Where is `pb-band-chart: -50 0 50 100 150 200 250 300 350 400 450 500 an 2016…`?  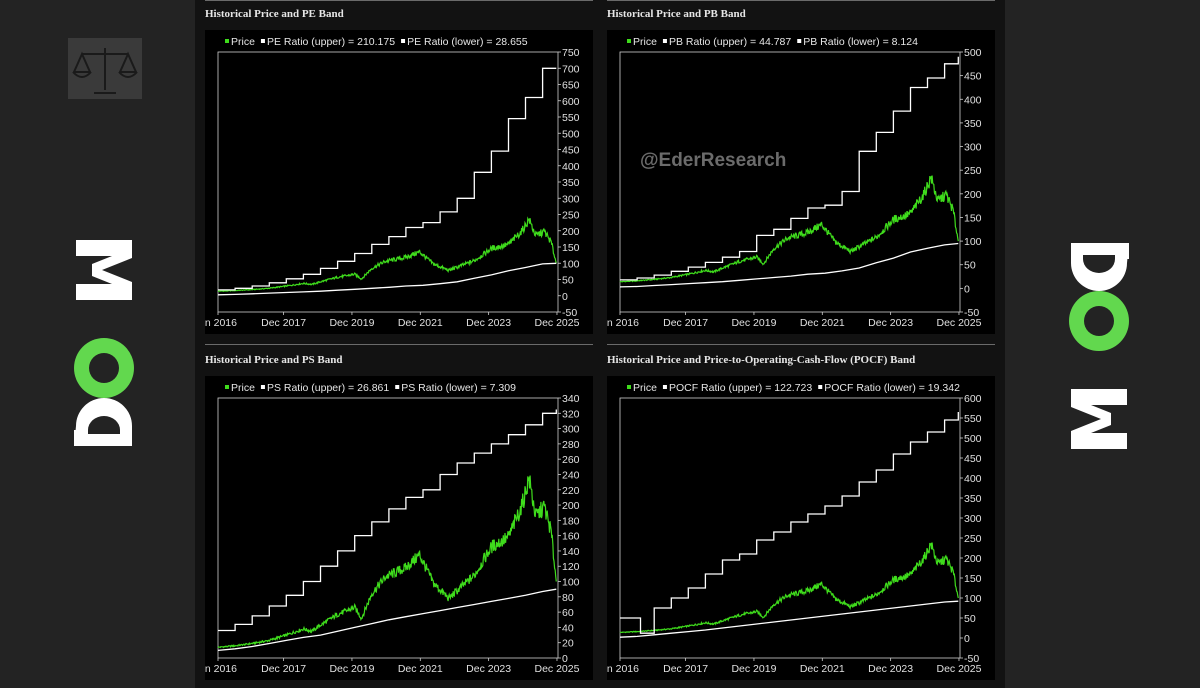
pb-band-chart: -50 0 50 100 150 200 250 300 350 400 450 500 an 2016… is located at coordinates (801, 182).